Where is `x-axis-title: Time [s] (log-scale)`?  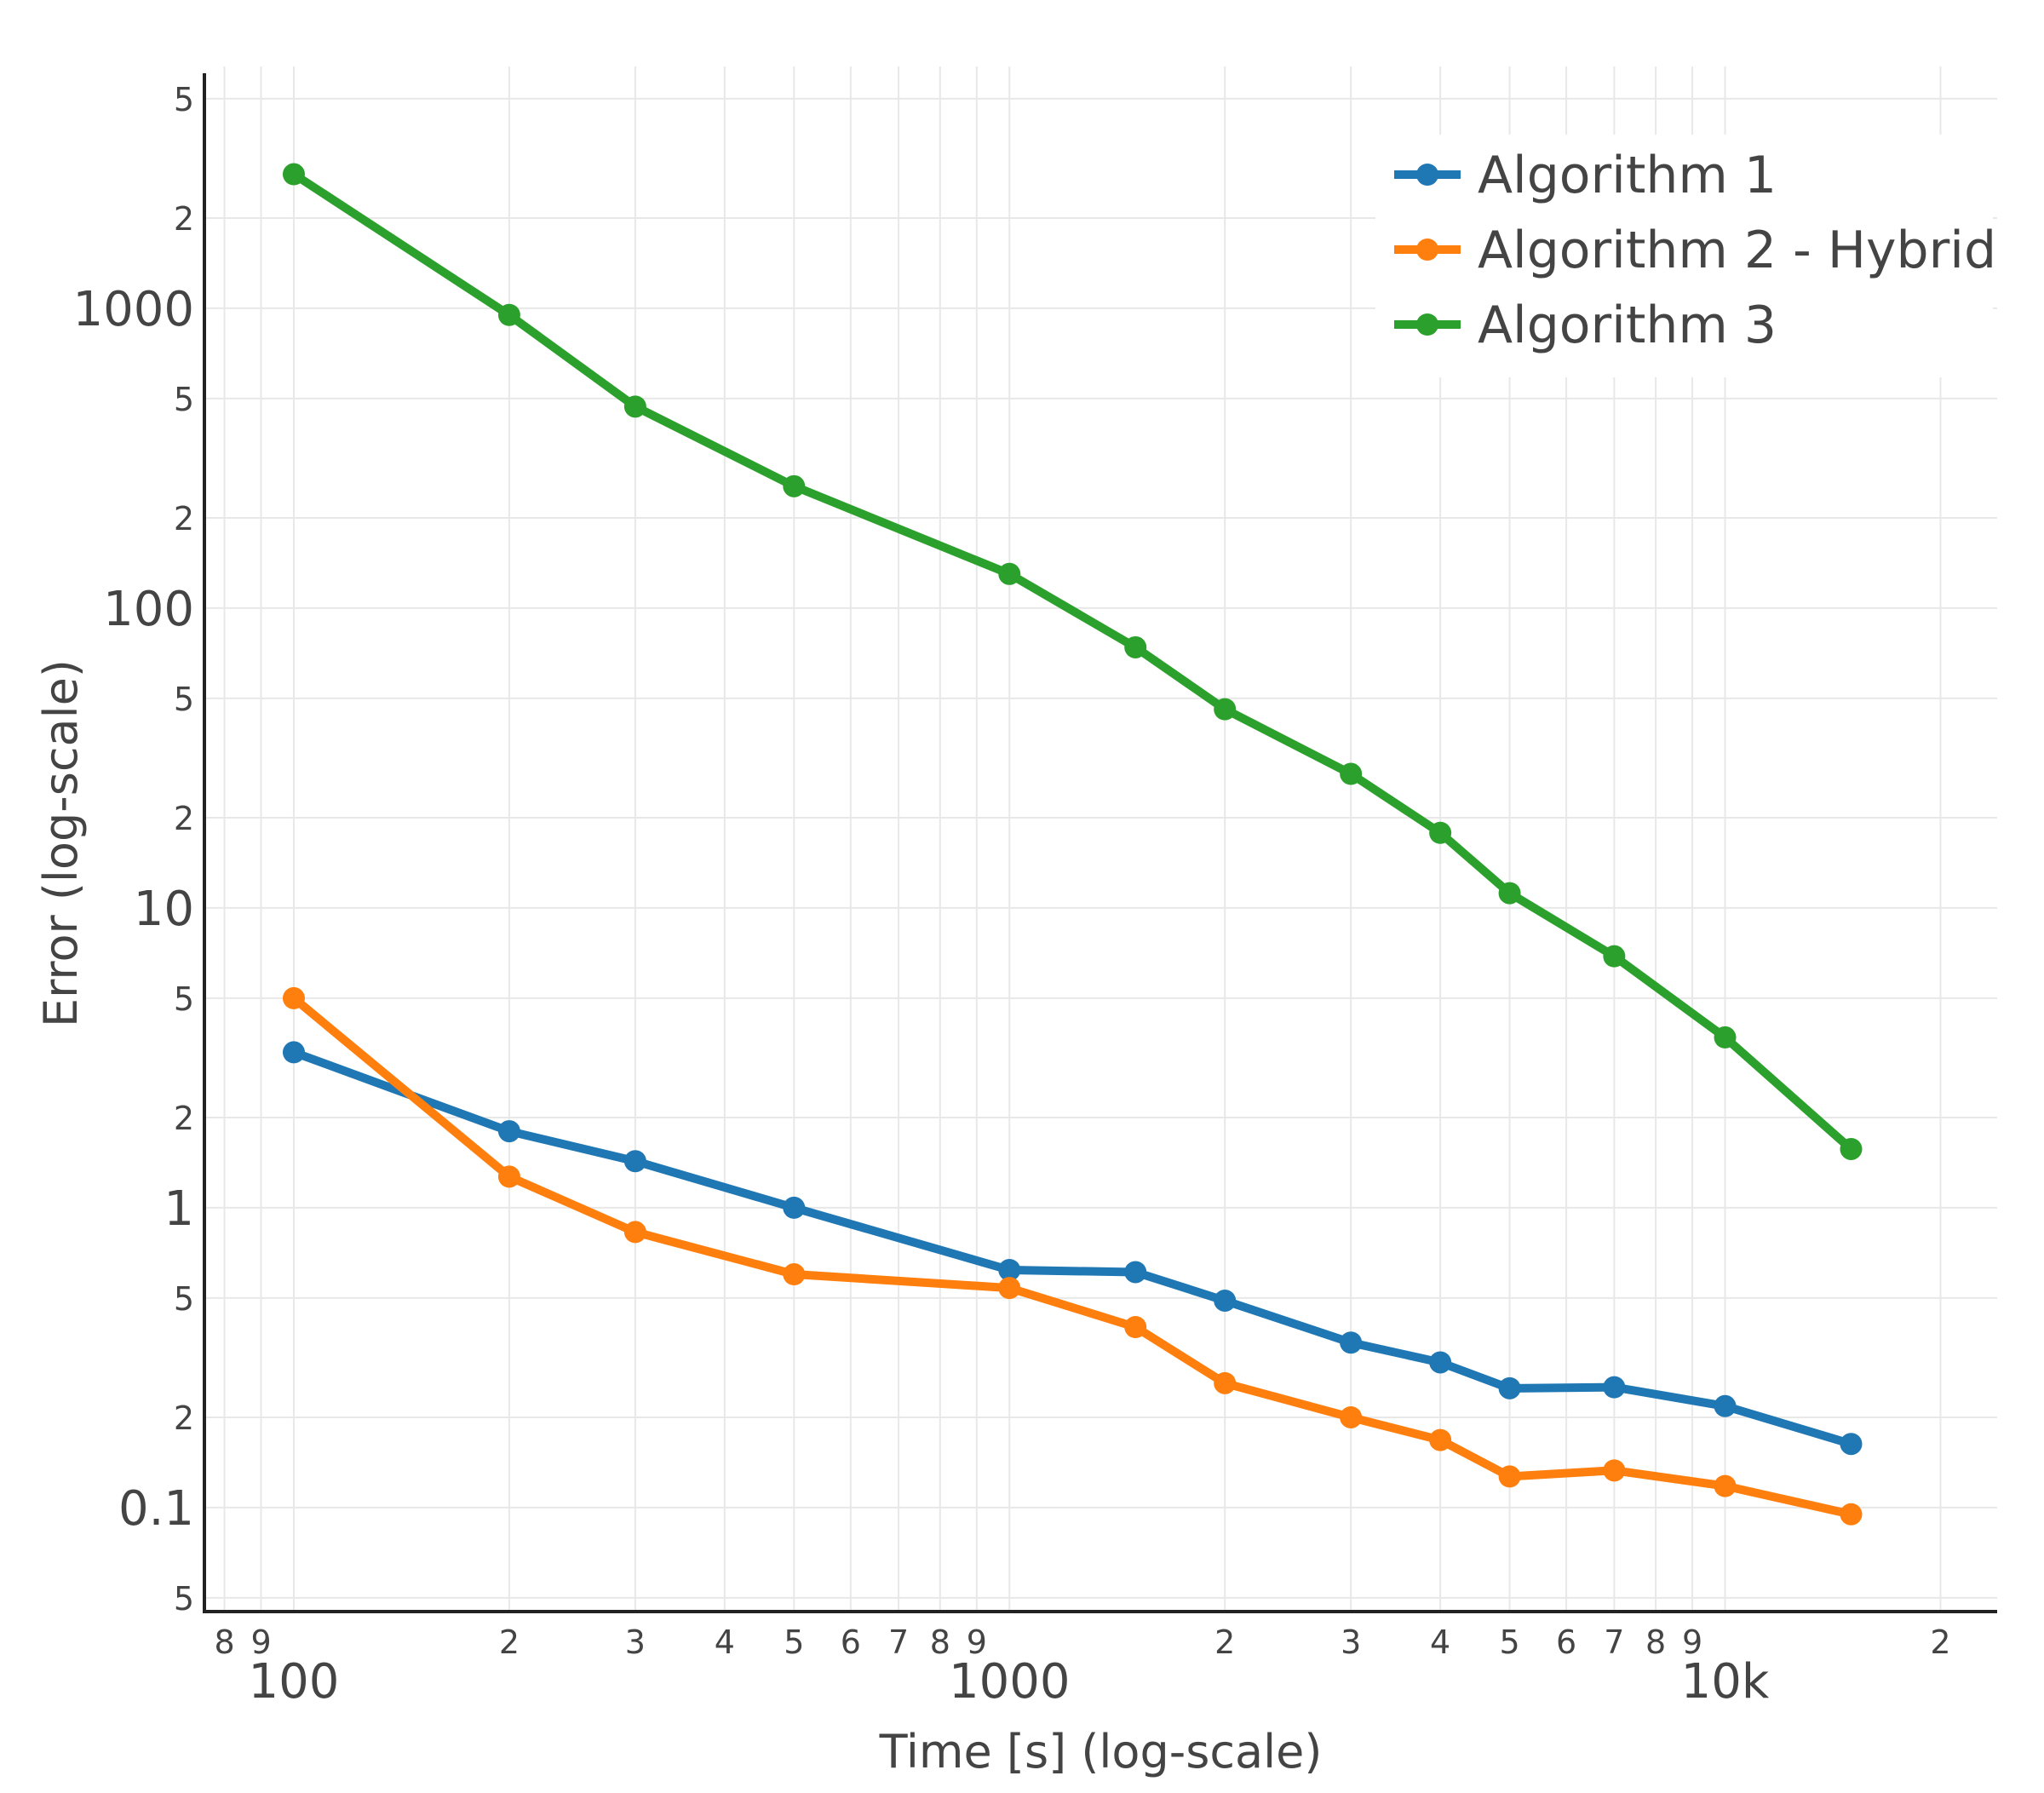 x-axis-title: Time [s] (log-scale) is located at coordinates (1101, 1752).